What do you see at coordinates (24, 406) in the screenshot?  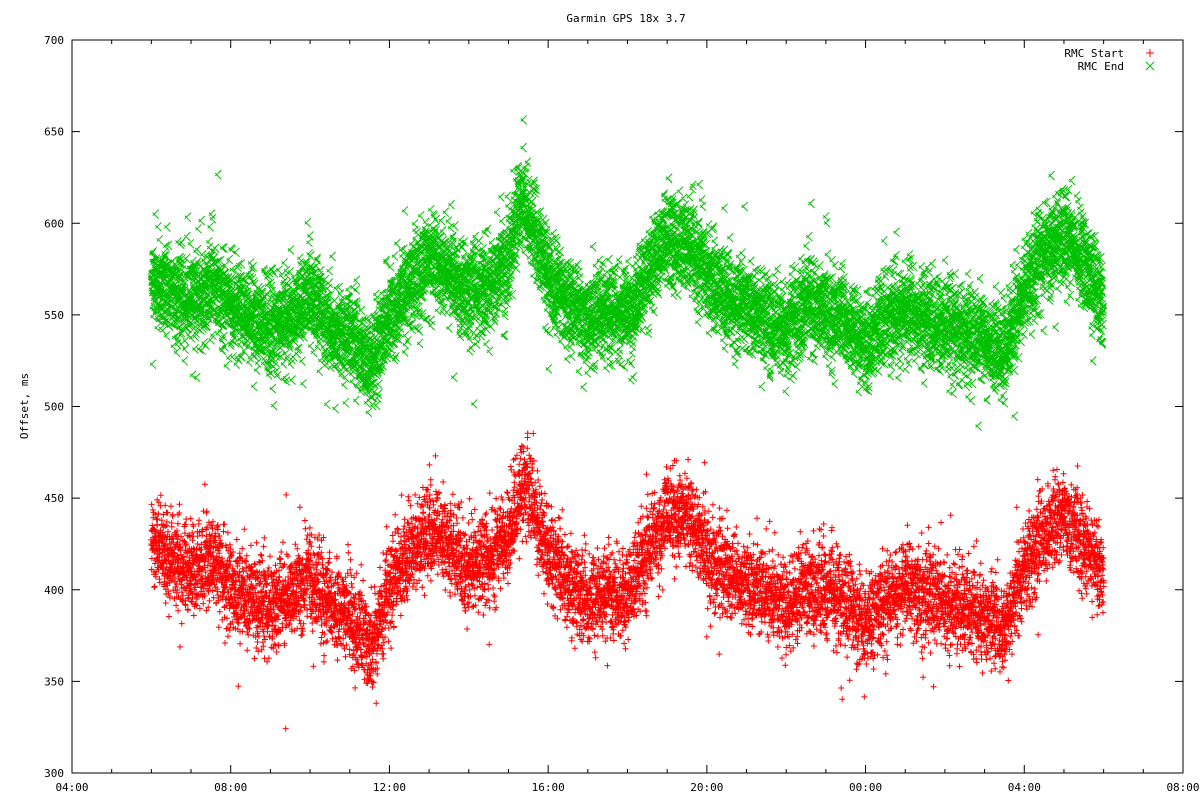 I see `y-axis-label: Offset, ms` at bounding box center [24, 406].